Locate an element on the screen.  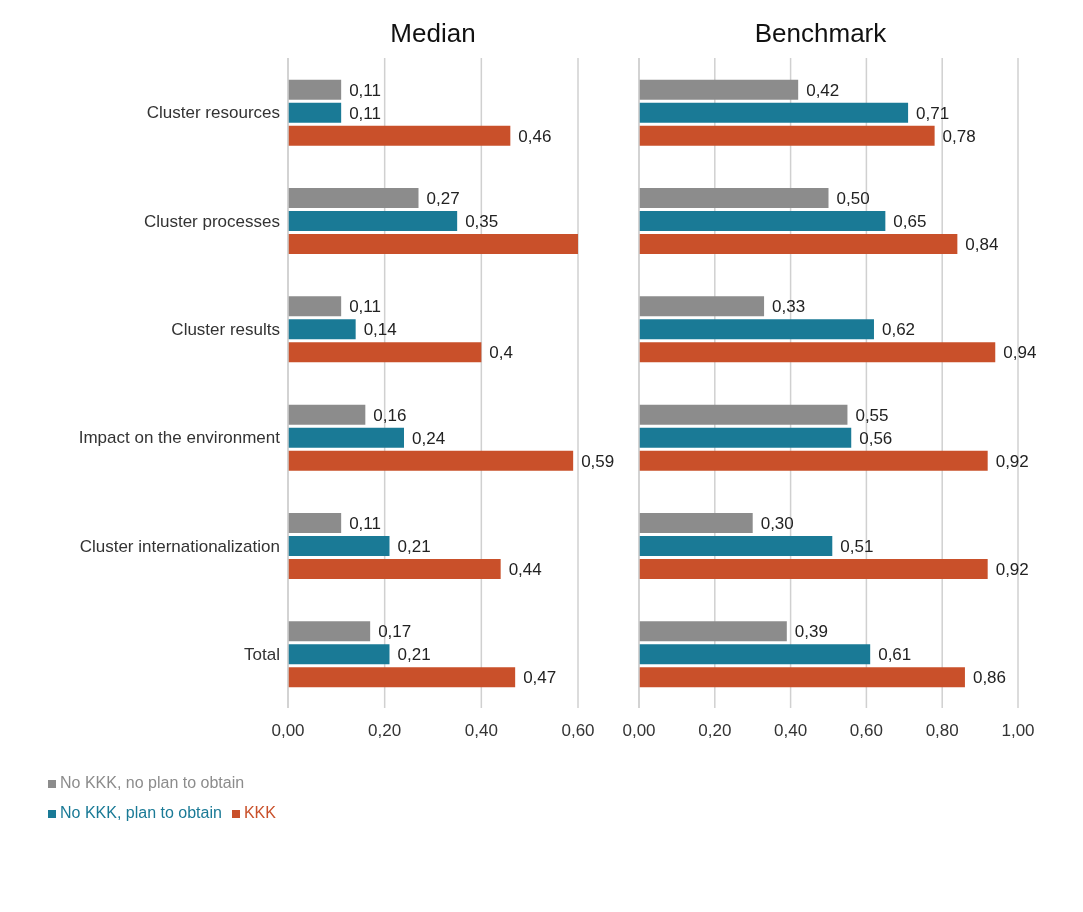
y-tick-label: Cluster internationalization is located at coordinates (179, 546).